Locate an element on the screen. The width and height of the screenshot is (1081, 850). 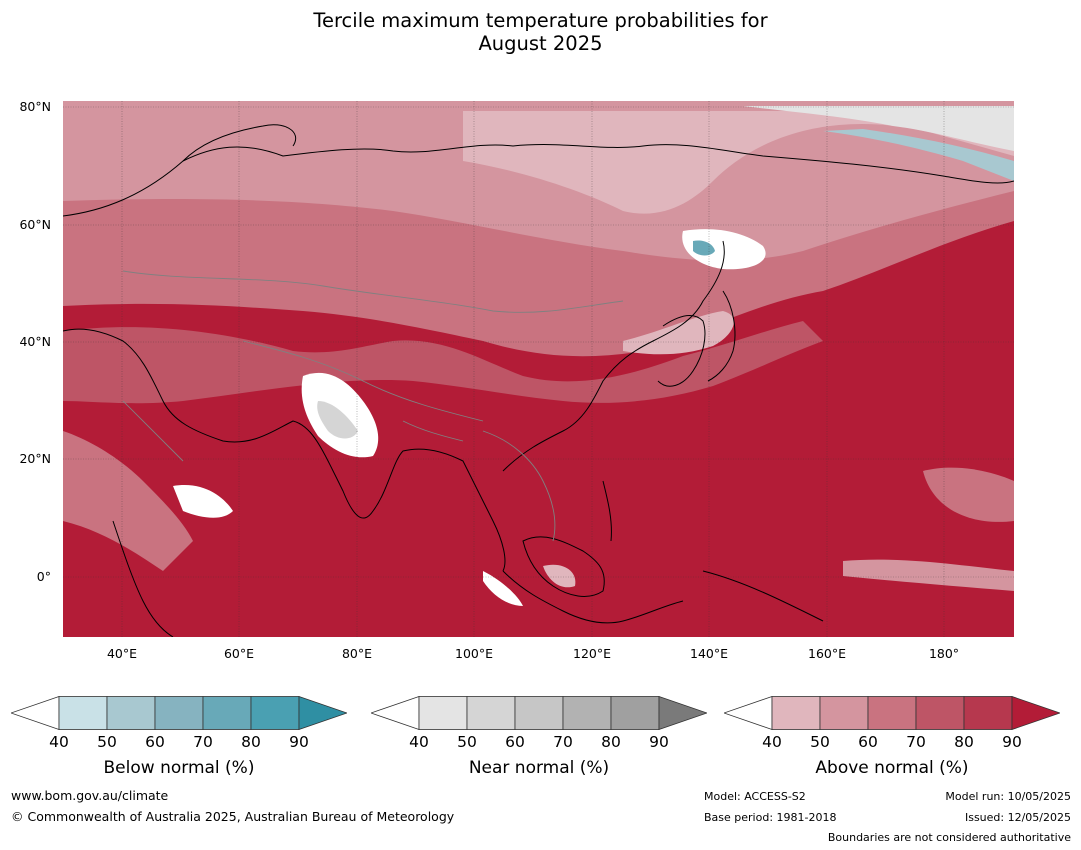
colorbar-above-normal is located at coordinates (892, 713).